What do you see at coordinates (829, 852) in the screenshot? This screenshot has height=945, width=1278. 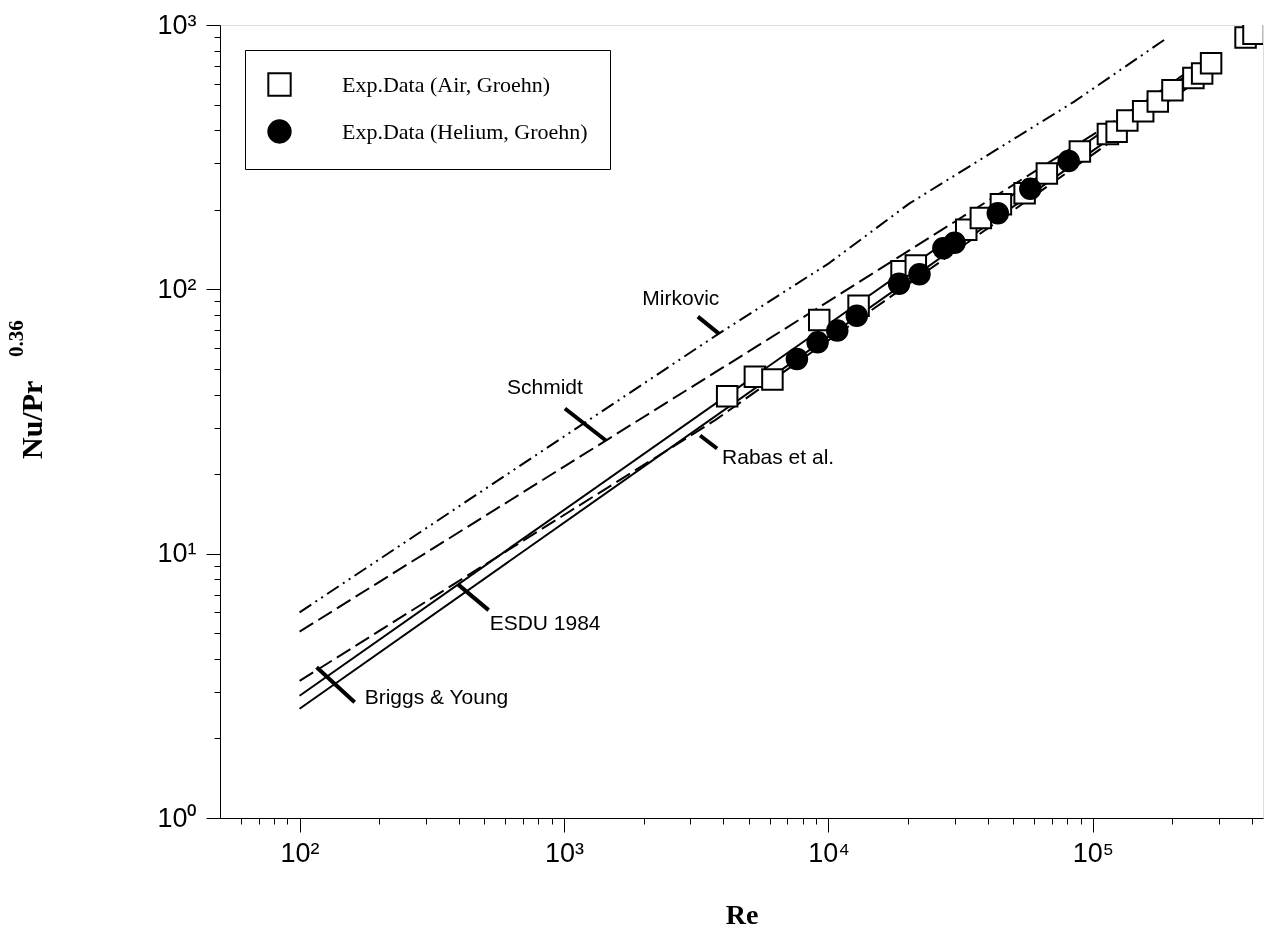 I see `x-tick-label: 10⁴` at bounding box center [829, 852].